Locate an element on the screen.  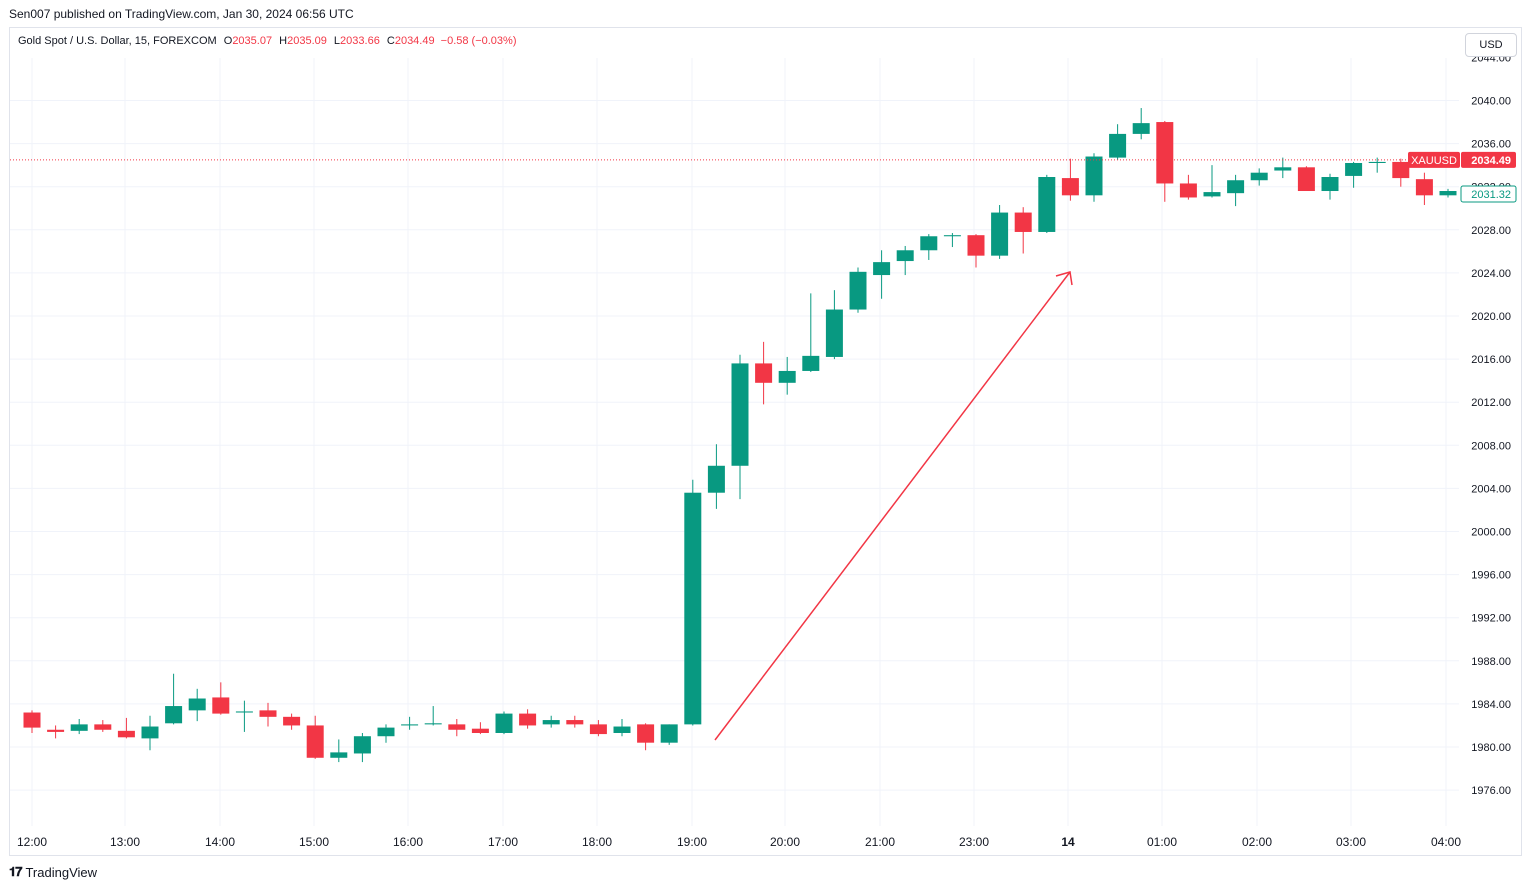
x-tick-label: 12:00 is located at coordinates (32, 842).